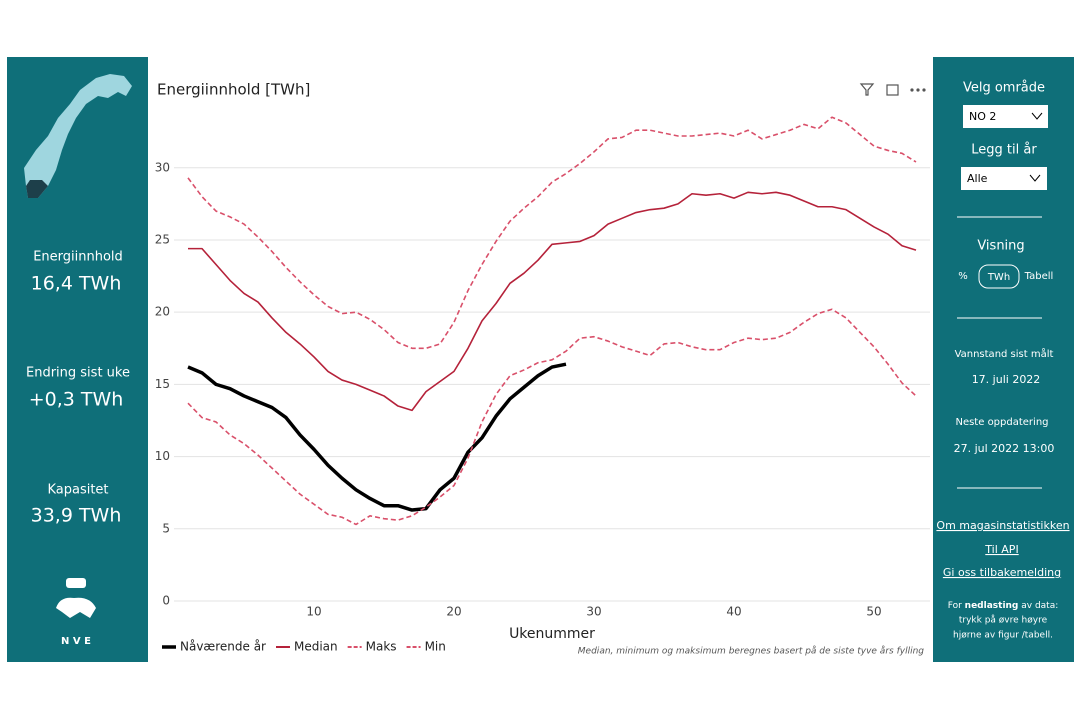  I want to click on series-line, so click(377, 437).